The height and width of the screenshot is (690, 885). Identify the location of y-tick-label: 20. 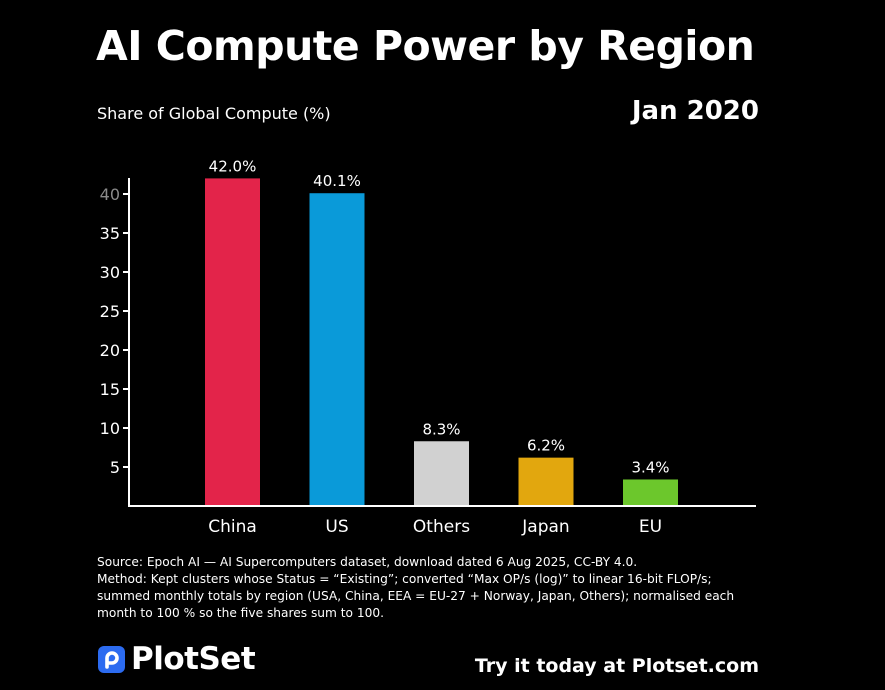
(110, 350).